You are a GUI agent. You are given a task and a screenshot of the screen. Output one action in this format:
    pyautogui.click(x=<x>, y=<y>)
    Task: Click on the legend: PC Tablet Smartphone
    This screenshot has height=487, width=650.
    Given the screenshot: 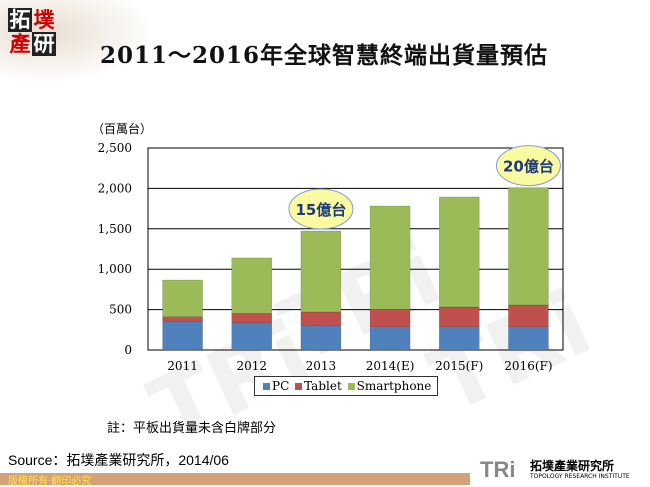 What is the action you would take?
    pyautogui.click(x=346, y=386)
    